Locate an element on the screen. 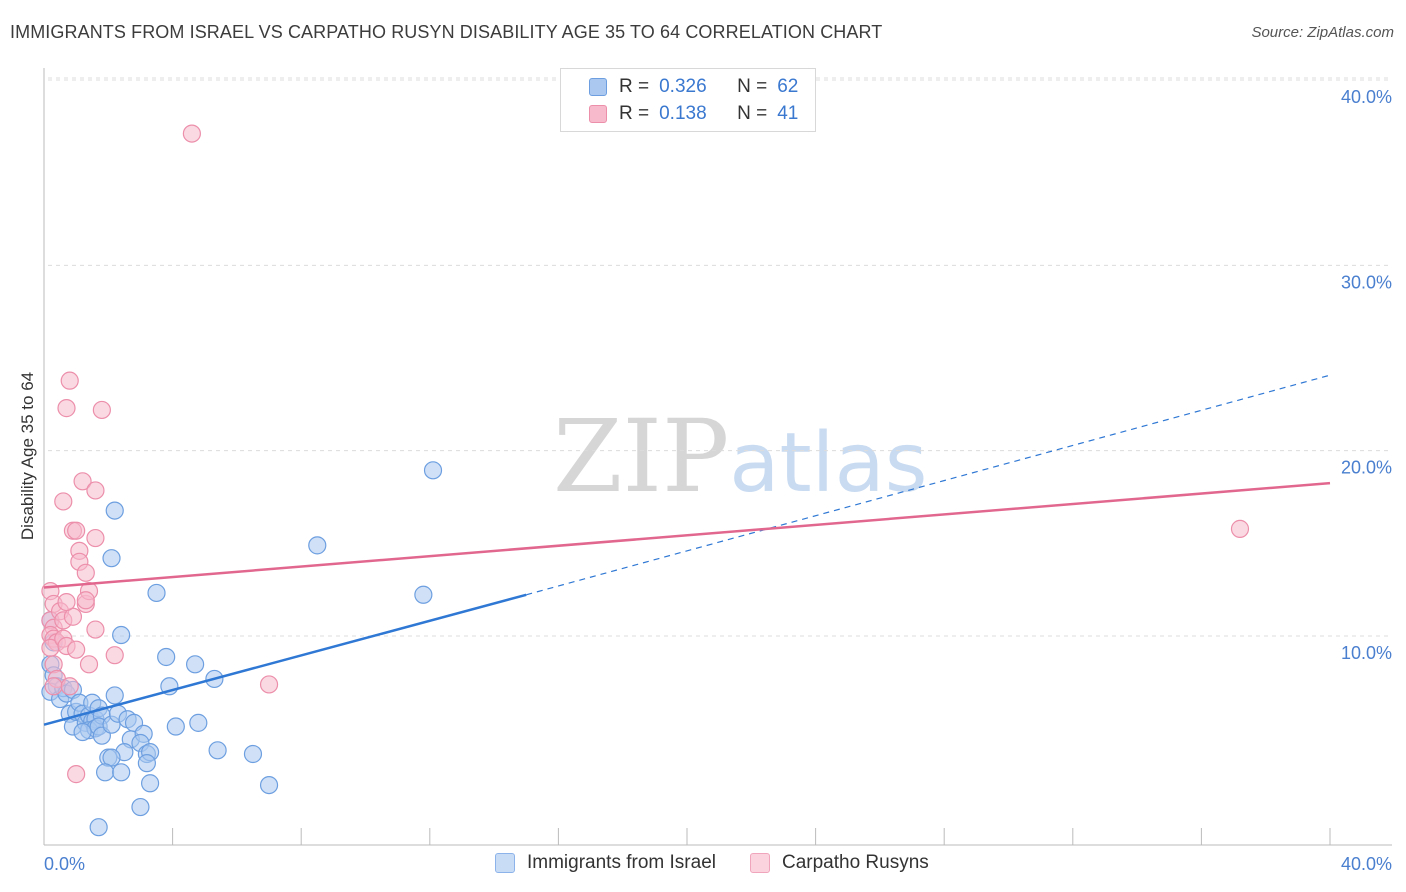 The image size is (1406, 892). y-tick-label: 10.0% is located at coordinates (1366, 653).